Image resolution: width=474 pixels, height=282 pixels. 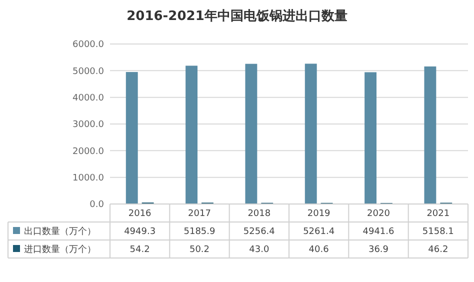 What do you see at coordinates (60, 232) in the screenshot?
I see `legend-label: 出口数量（万个）` at bounding box center [60, 232].